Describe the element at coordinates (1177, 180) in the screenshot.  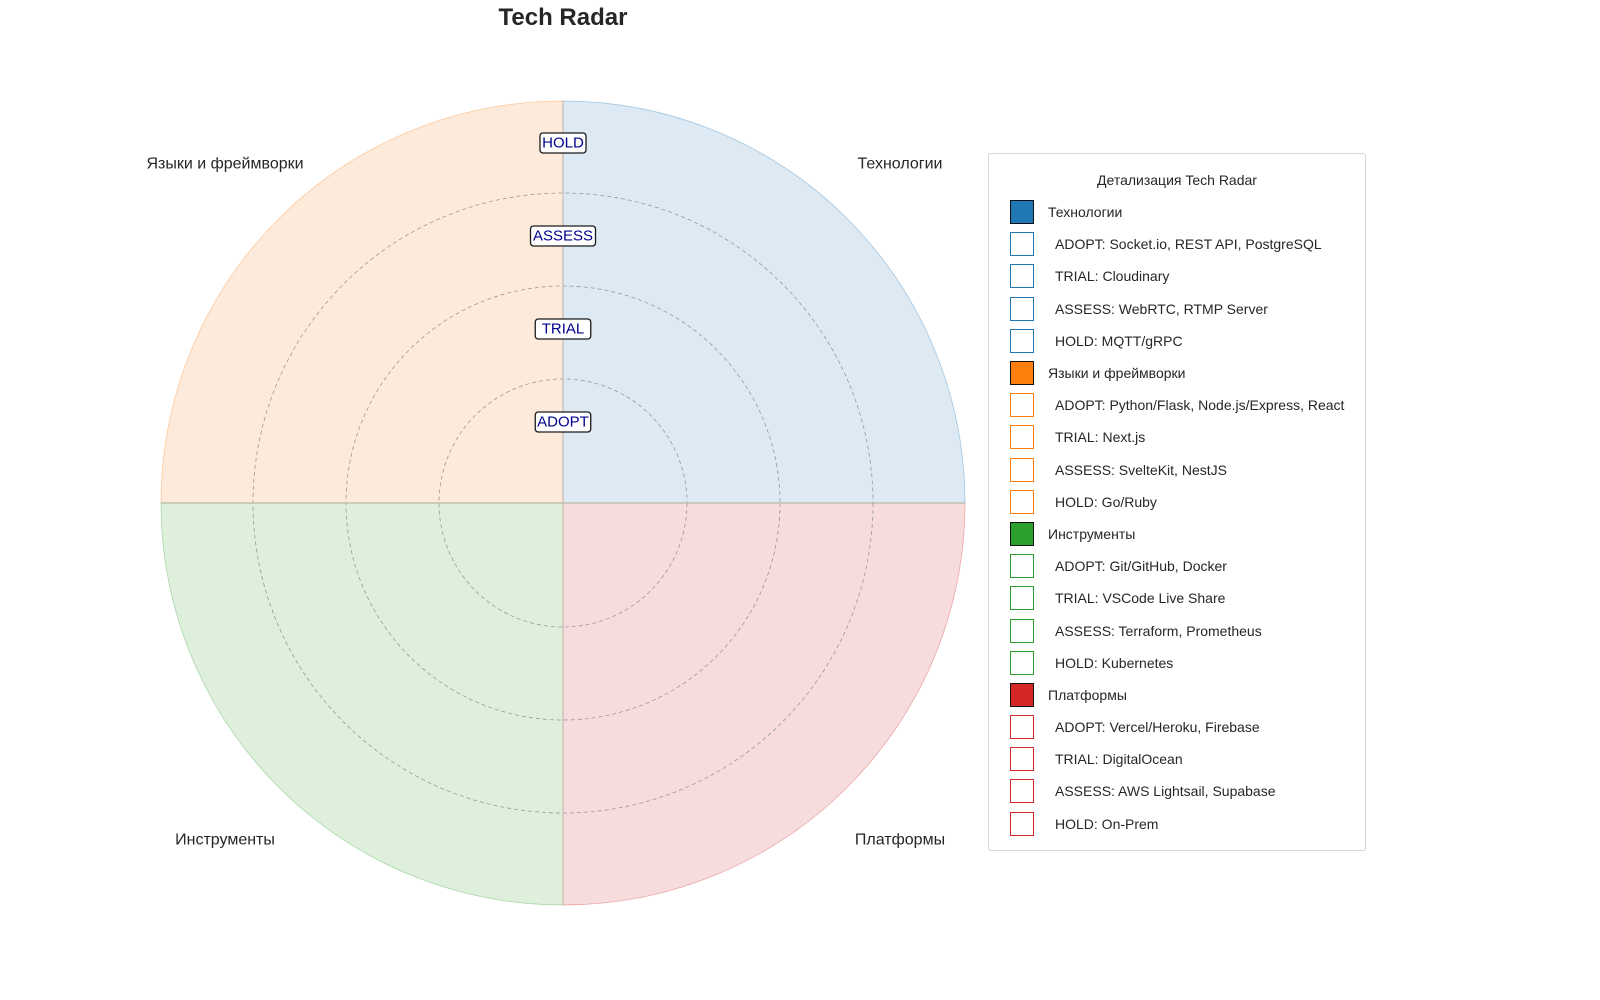
I see `legend-title: Детализация Tech Radar` at that location.